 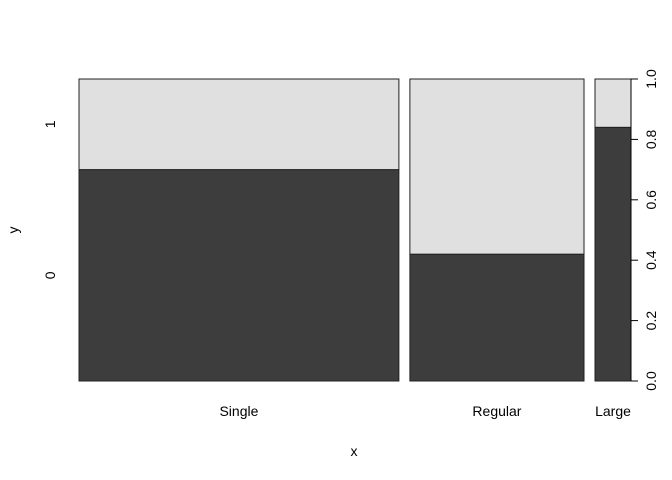 I want to click on x-axis-label: x, so click(x=354, y=451).